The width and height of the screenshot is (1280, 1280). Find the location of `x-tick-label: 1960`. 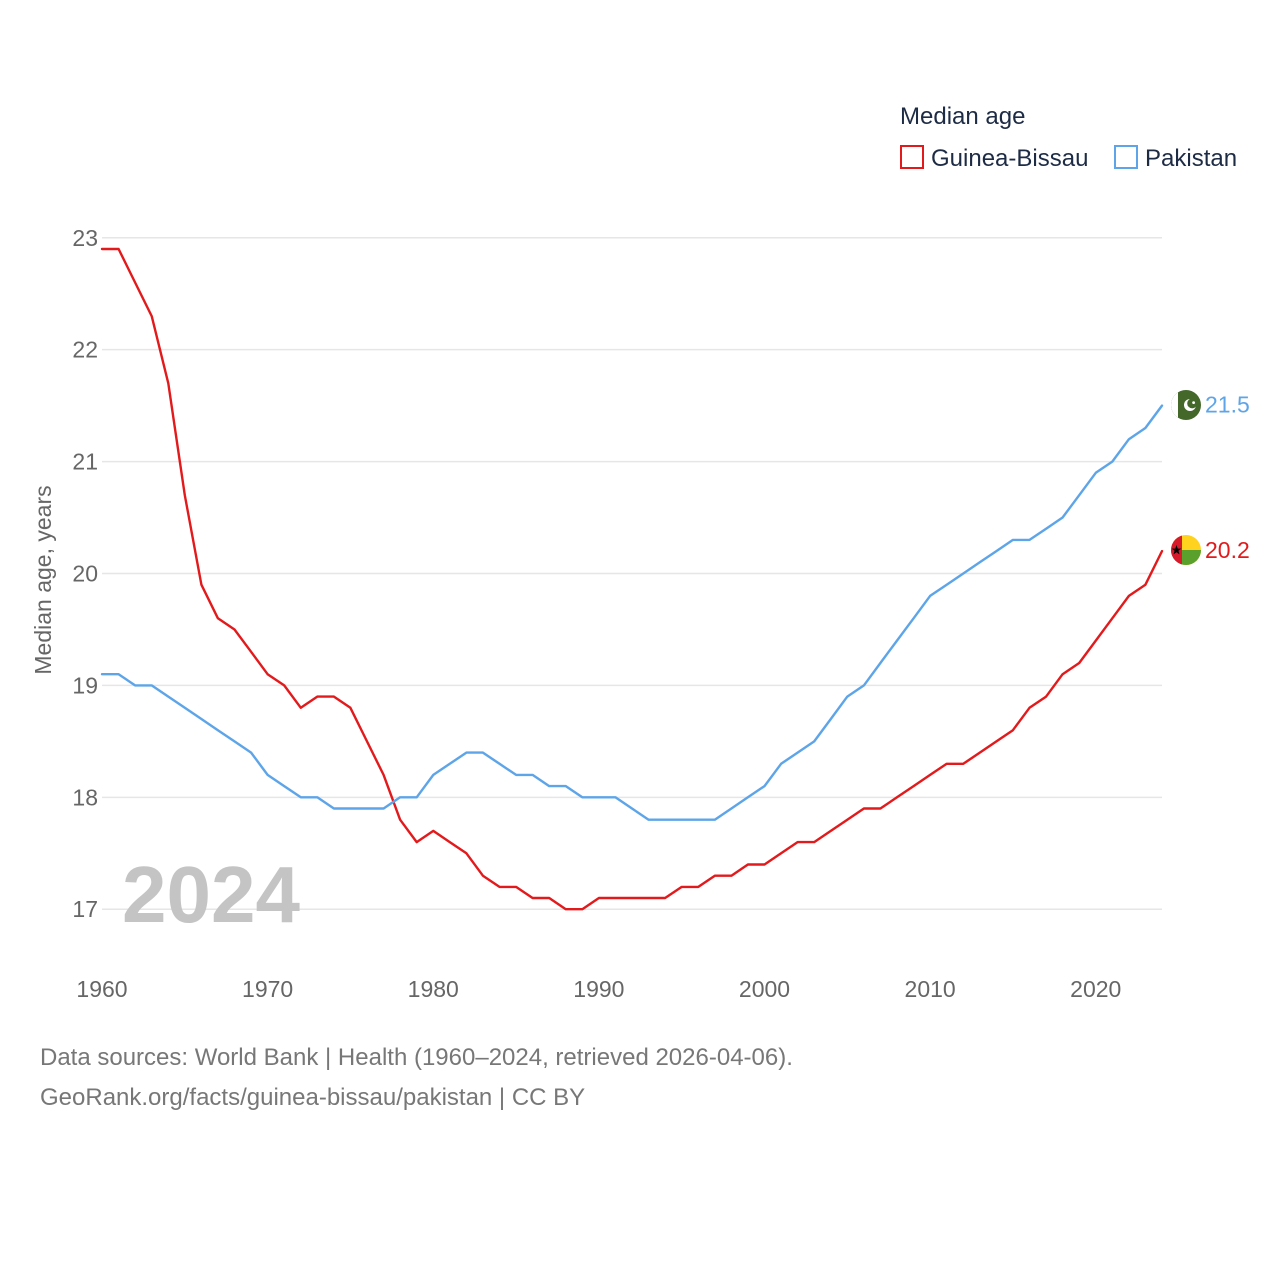

x-tick-label: 1960 is located at coordinates (101, 989).